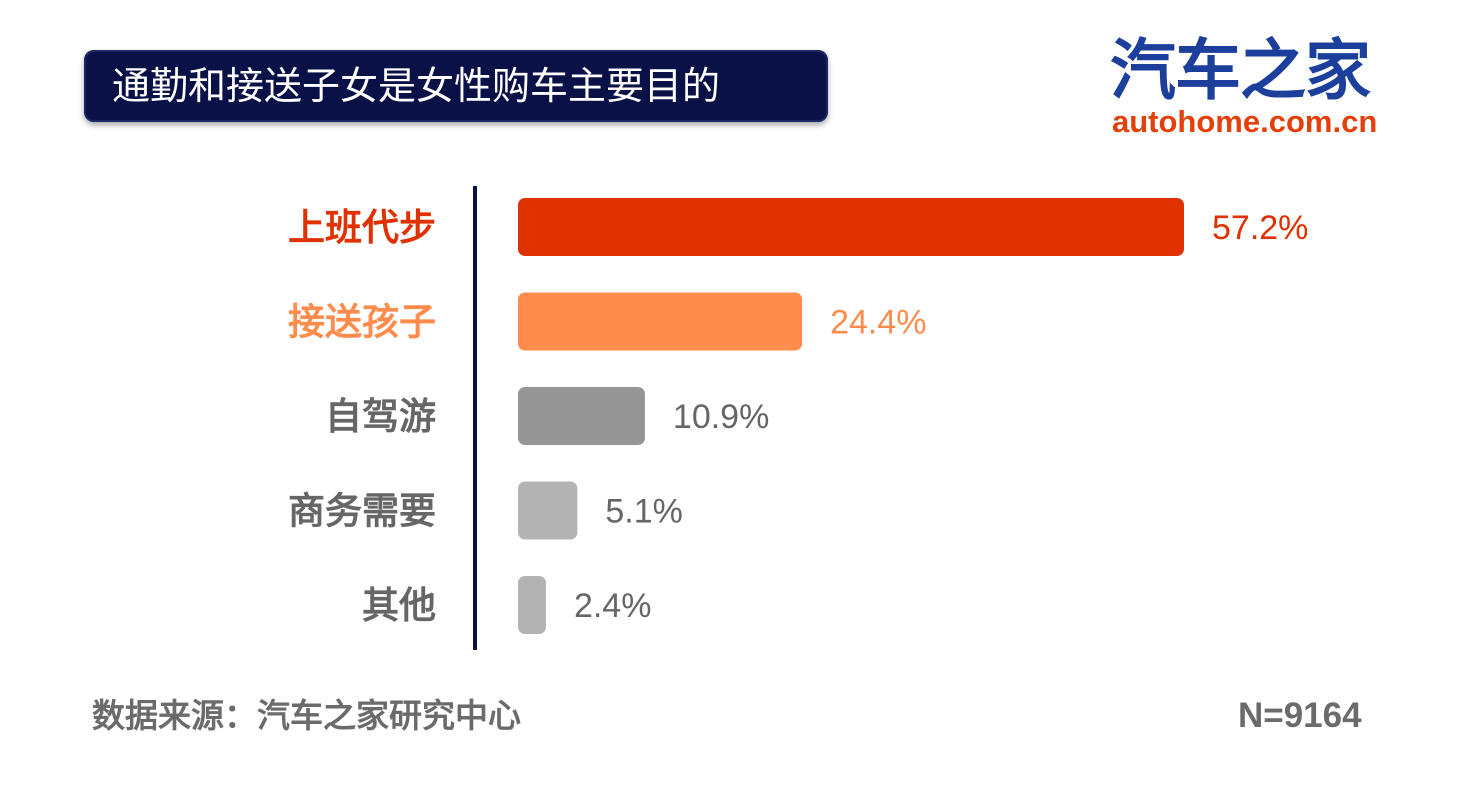 Image resolution: width=1475 pixels, height=793 pixels. What do you see at coordinates (416, 86) in the screenshot?
I see `page-title: 通勤和接送子女是女性购车主要目的` at bounding box center [416, 86].